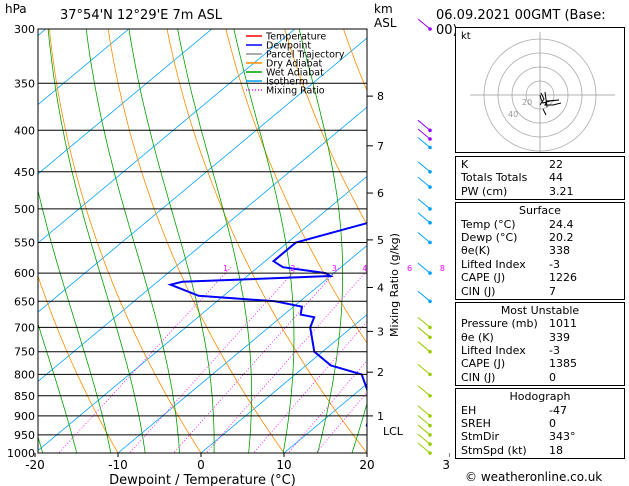 This screenshot has width=629, height=486. What do you see at coordinates (489, 237) in the screenshot?
I see `surface-label: Dewp (°C)` at bounding box center [489, 237].